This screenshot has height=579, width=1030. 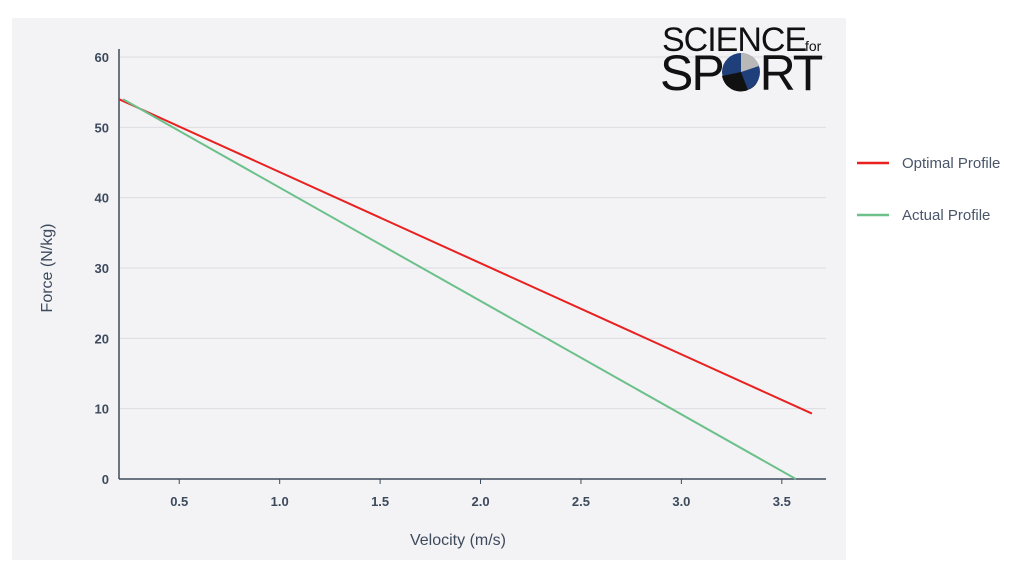 I want to click on legend-label-optimal-profile: Optimal Profile, so click(x=951, y=163).